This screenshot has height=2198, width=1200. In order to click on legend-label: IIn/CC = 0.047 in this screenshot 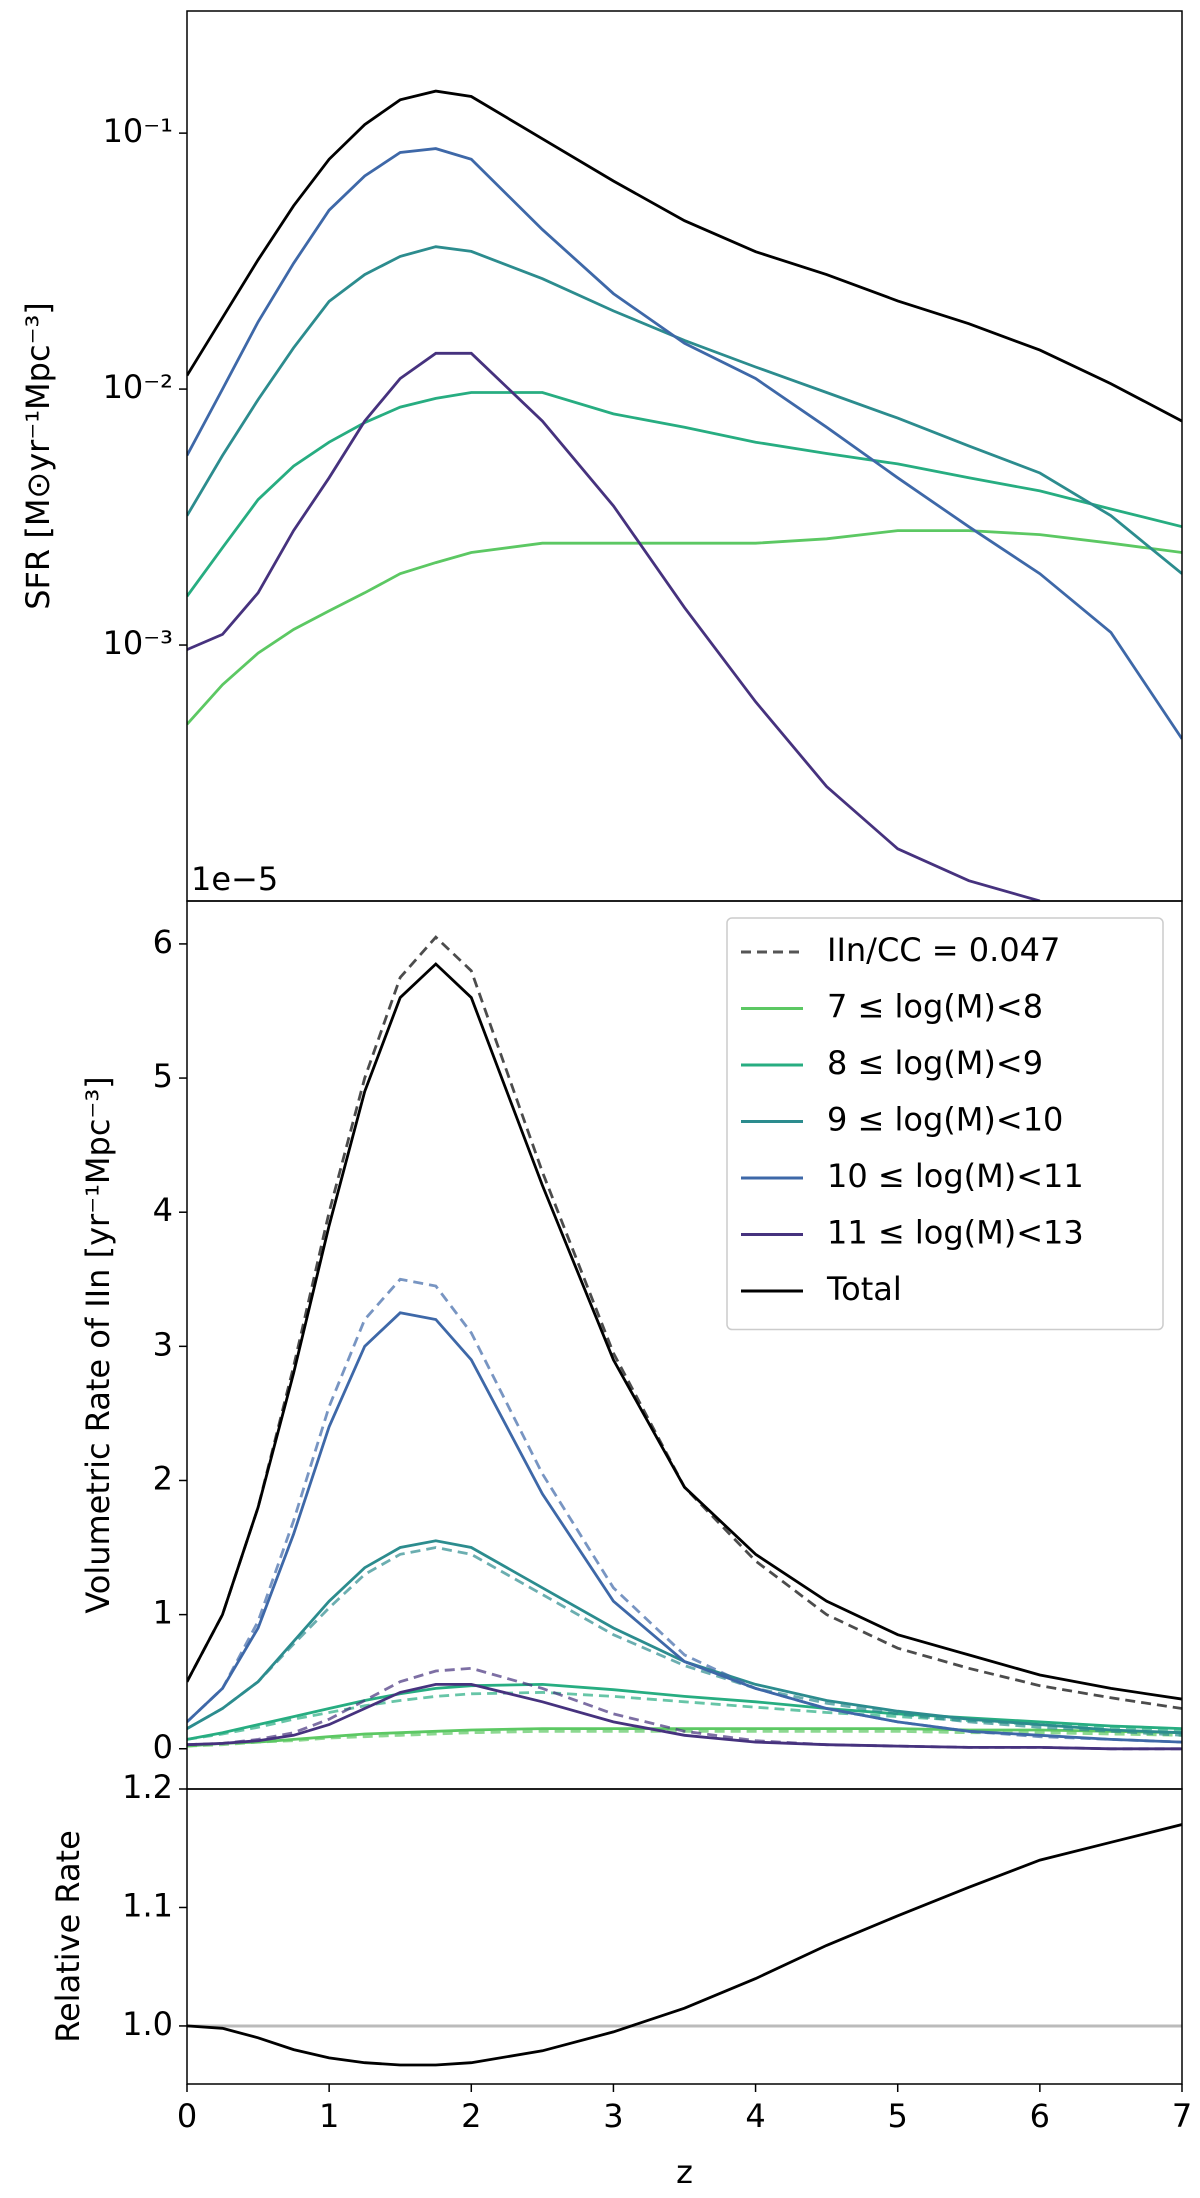, I will do `click(943, 950)`.